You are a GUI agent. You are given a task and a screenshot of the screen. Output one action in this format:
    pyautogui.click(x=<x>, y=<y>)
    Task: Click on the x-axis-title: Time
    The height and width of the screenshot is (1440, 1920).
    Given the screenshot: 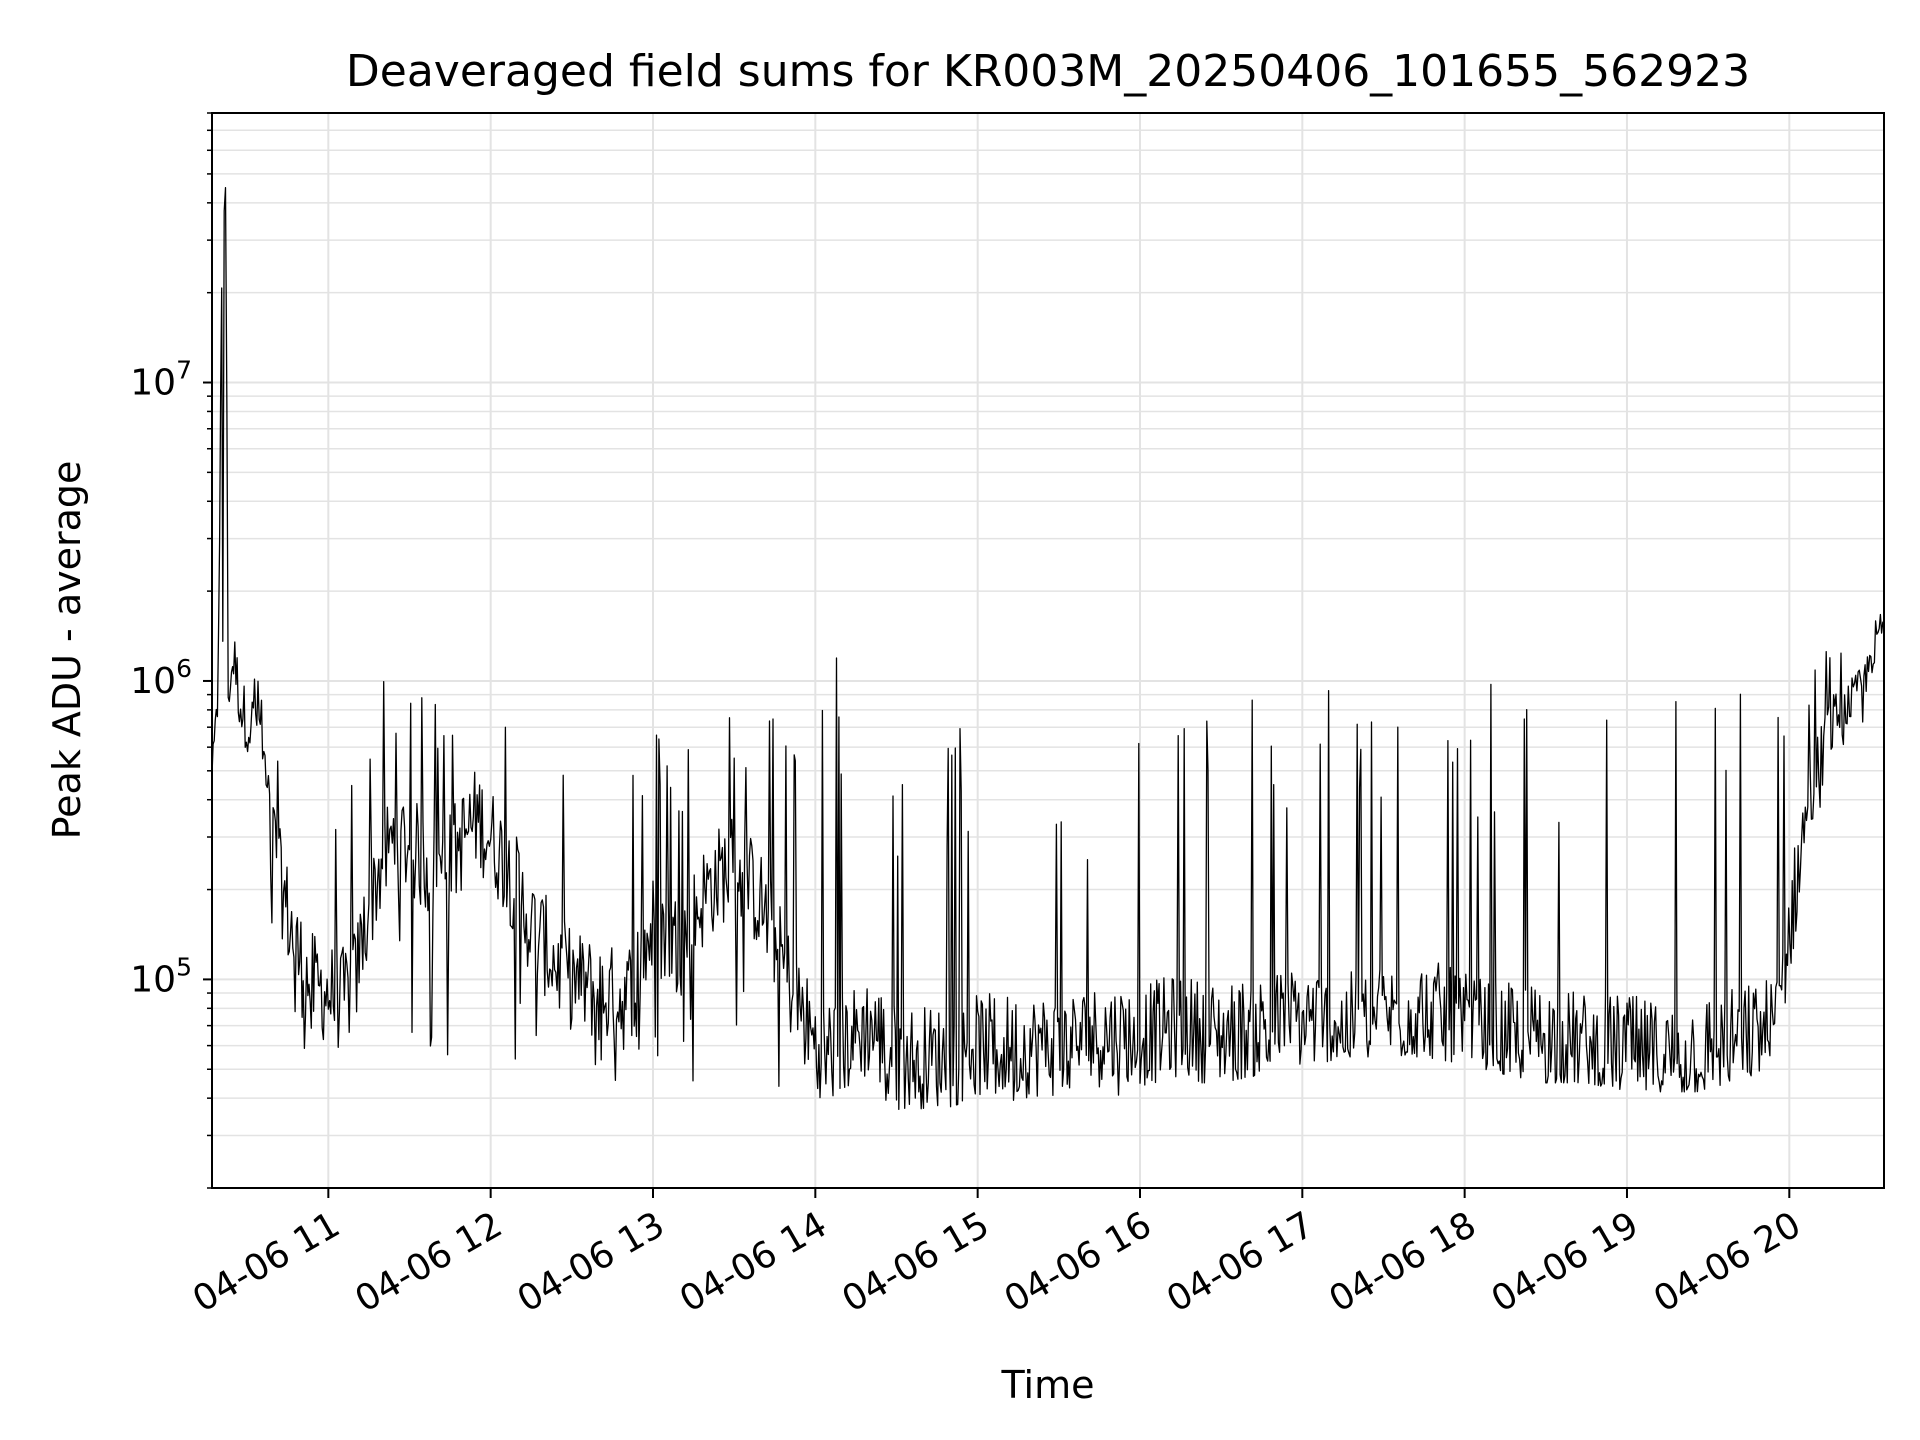 What is the action you would take?
    pyautogui.click(x=1048, y=1385)
    